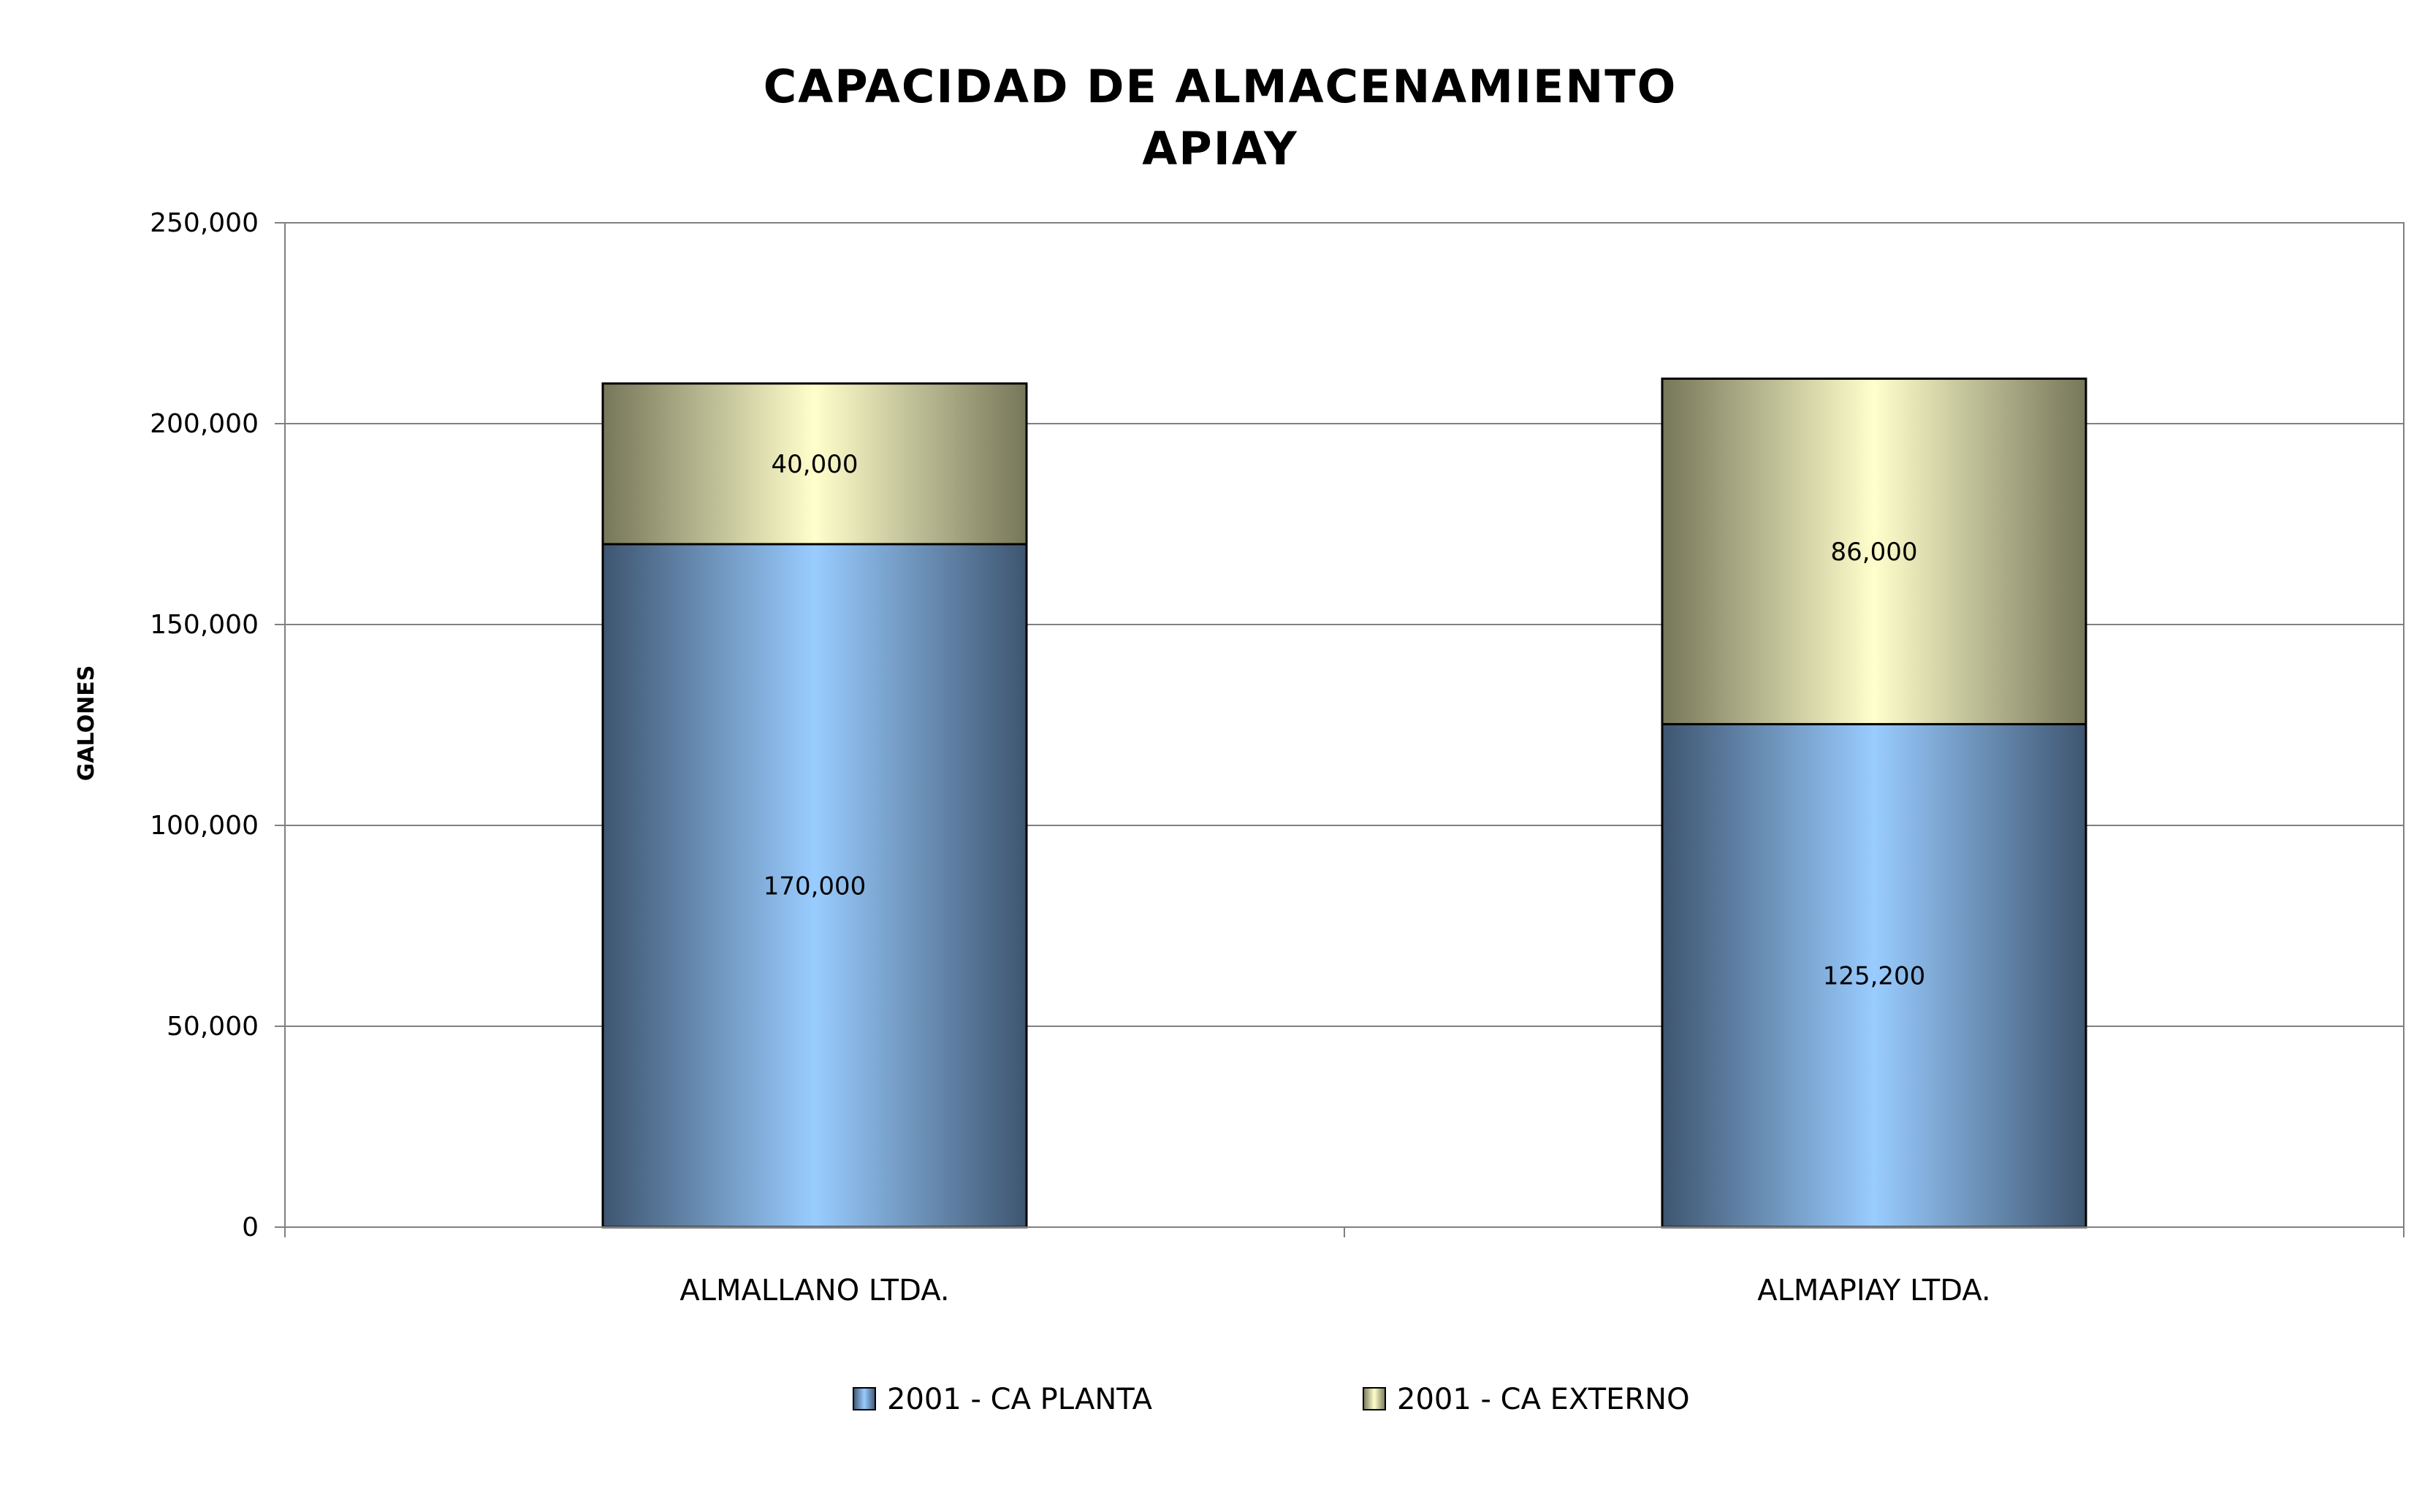 The width and height of the screenshot is (2433, 1512). Describe the element at coordinates (213, 1027) in the screenshot. I see `y-tick-label: 50,000` at that location.